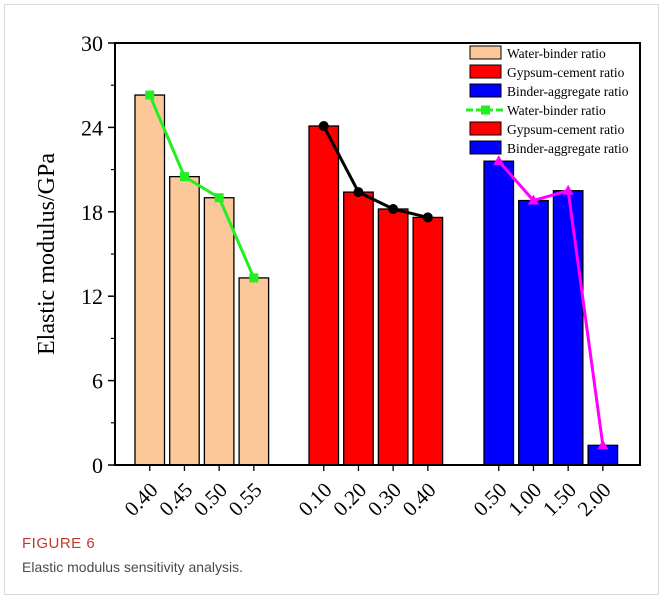 This screenshot has height=601, width=665. I want to click on legend-marker, so click(485, 110).